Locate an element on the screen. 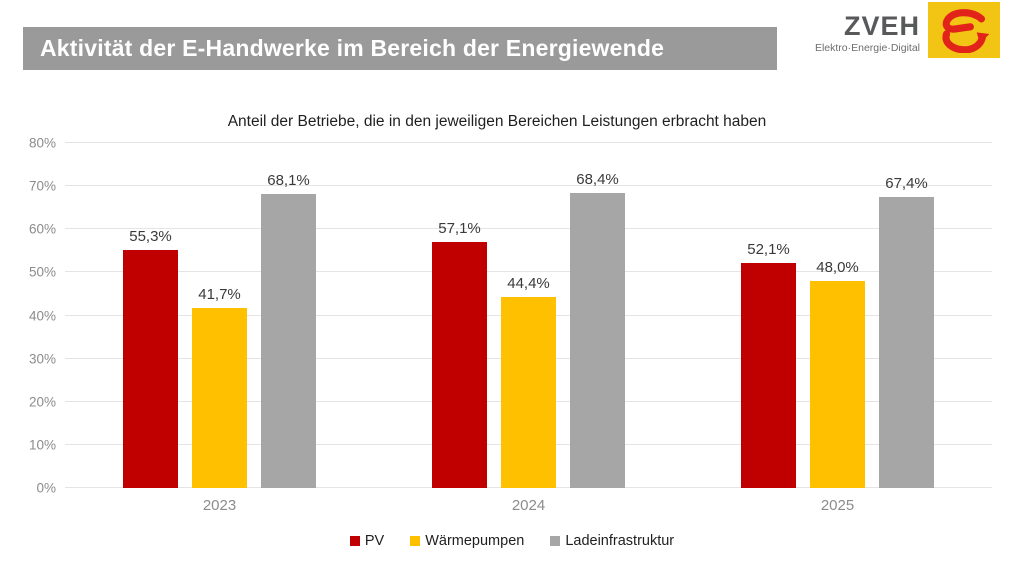  bar-value-label: 44,4% is located at coordinates (528, 283).